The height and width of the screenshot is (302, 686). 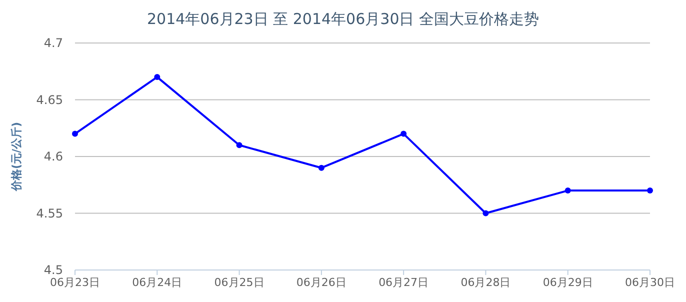 I want to click on x-tick-label: 06月23日, so click(x=75, y=282).